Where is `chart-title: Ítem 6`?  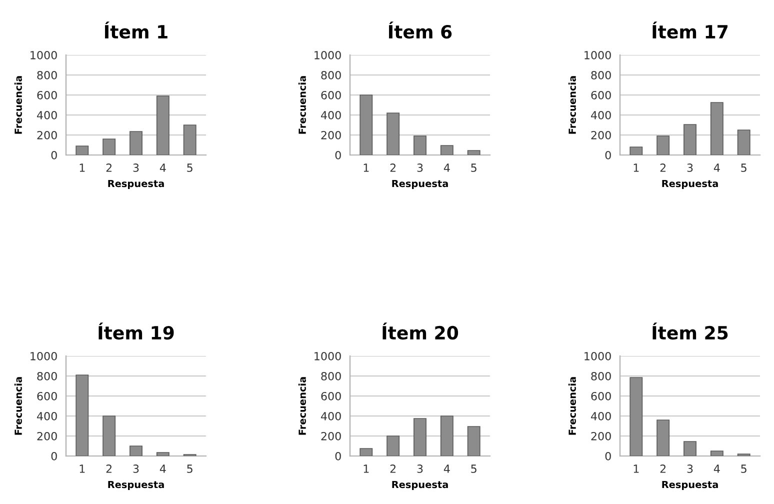 chart-title: Ítem 6 is located at coordinates (420, 30).